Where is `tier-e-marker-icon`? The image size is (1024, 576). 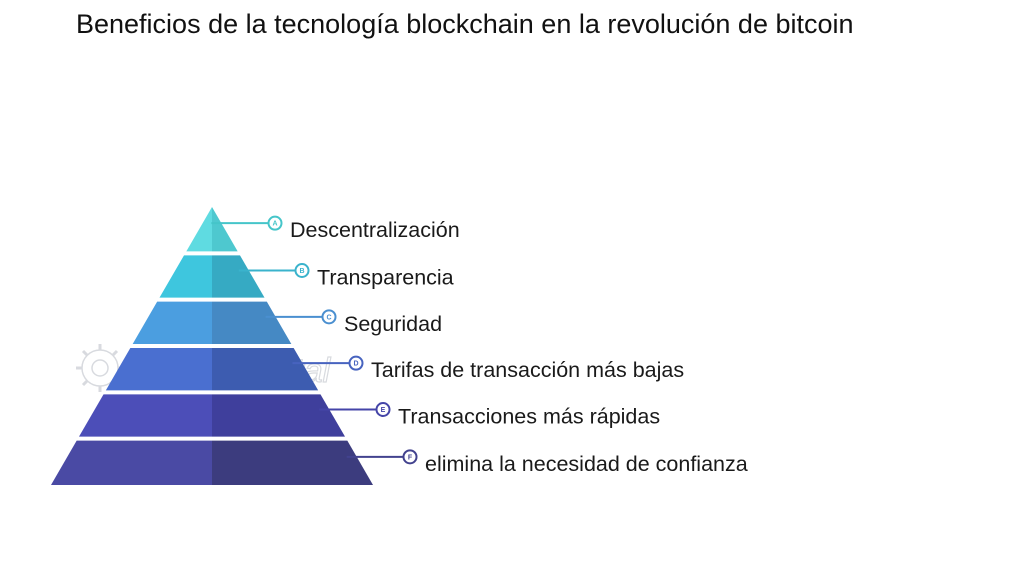
tier-e-marker-icon is located at coordinates (383, 409).